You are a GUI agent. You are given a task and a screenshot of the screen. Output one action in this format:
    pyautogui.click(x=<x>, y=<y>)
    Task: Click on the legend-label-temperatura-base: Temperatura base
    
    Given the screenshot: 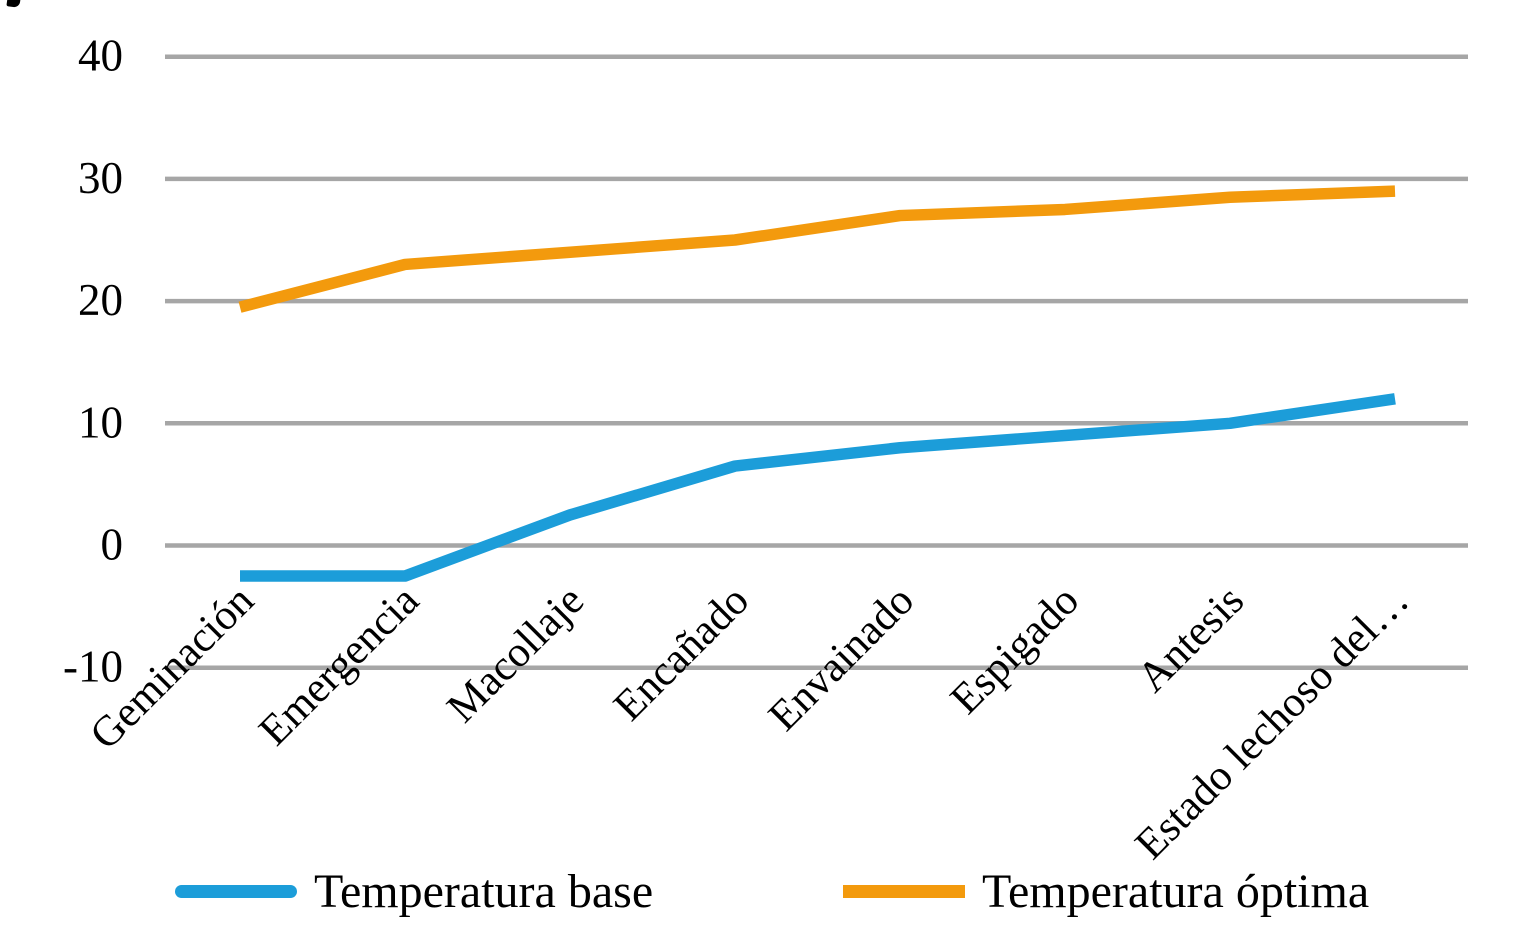 What is the action you would take?
    pyautogui.click(x=484, y=891)
    